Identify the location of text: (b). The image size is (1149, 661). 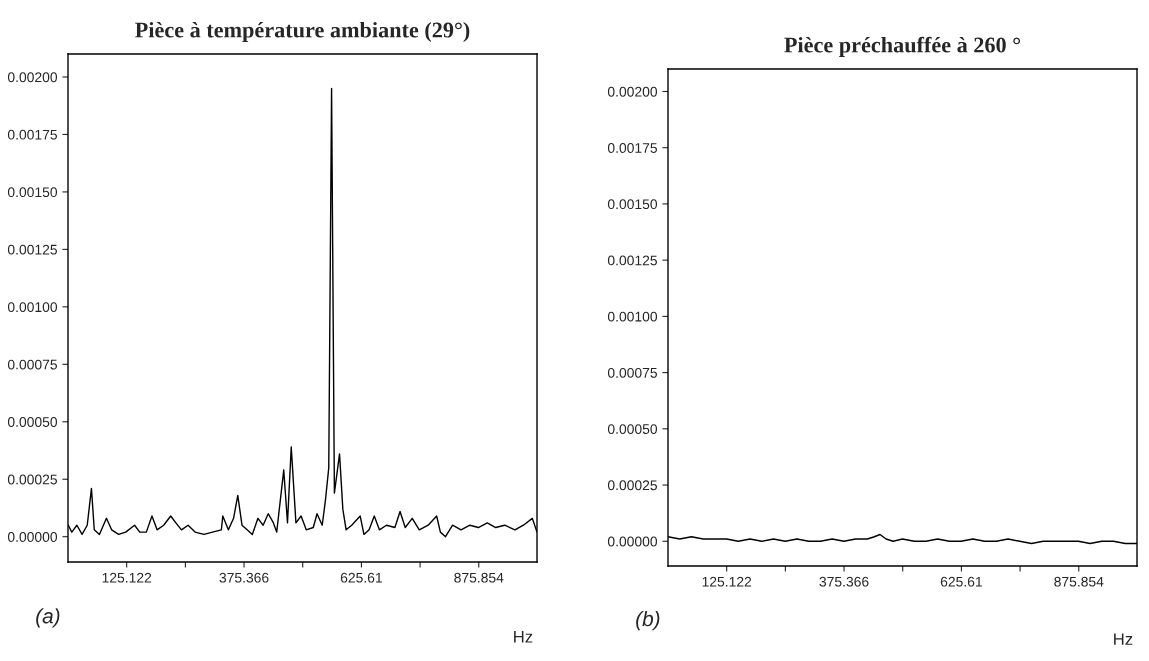
(648, 620).